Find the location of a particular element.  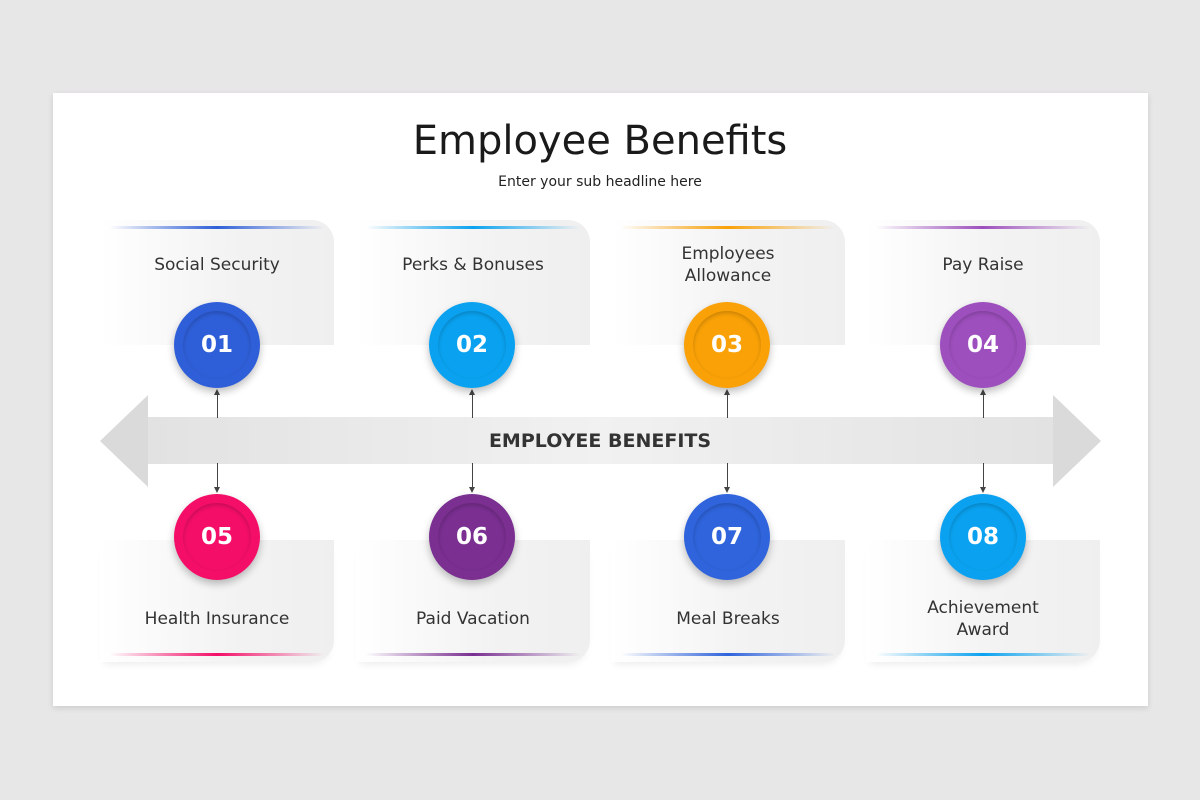

badge-number: 04 is located at coordinates (982, 345).